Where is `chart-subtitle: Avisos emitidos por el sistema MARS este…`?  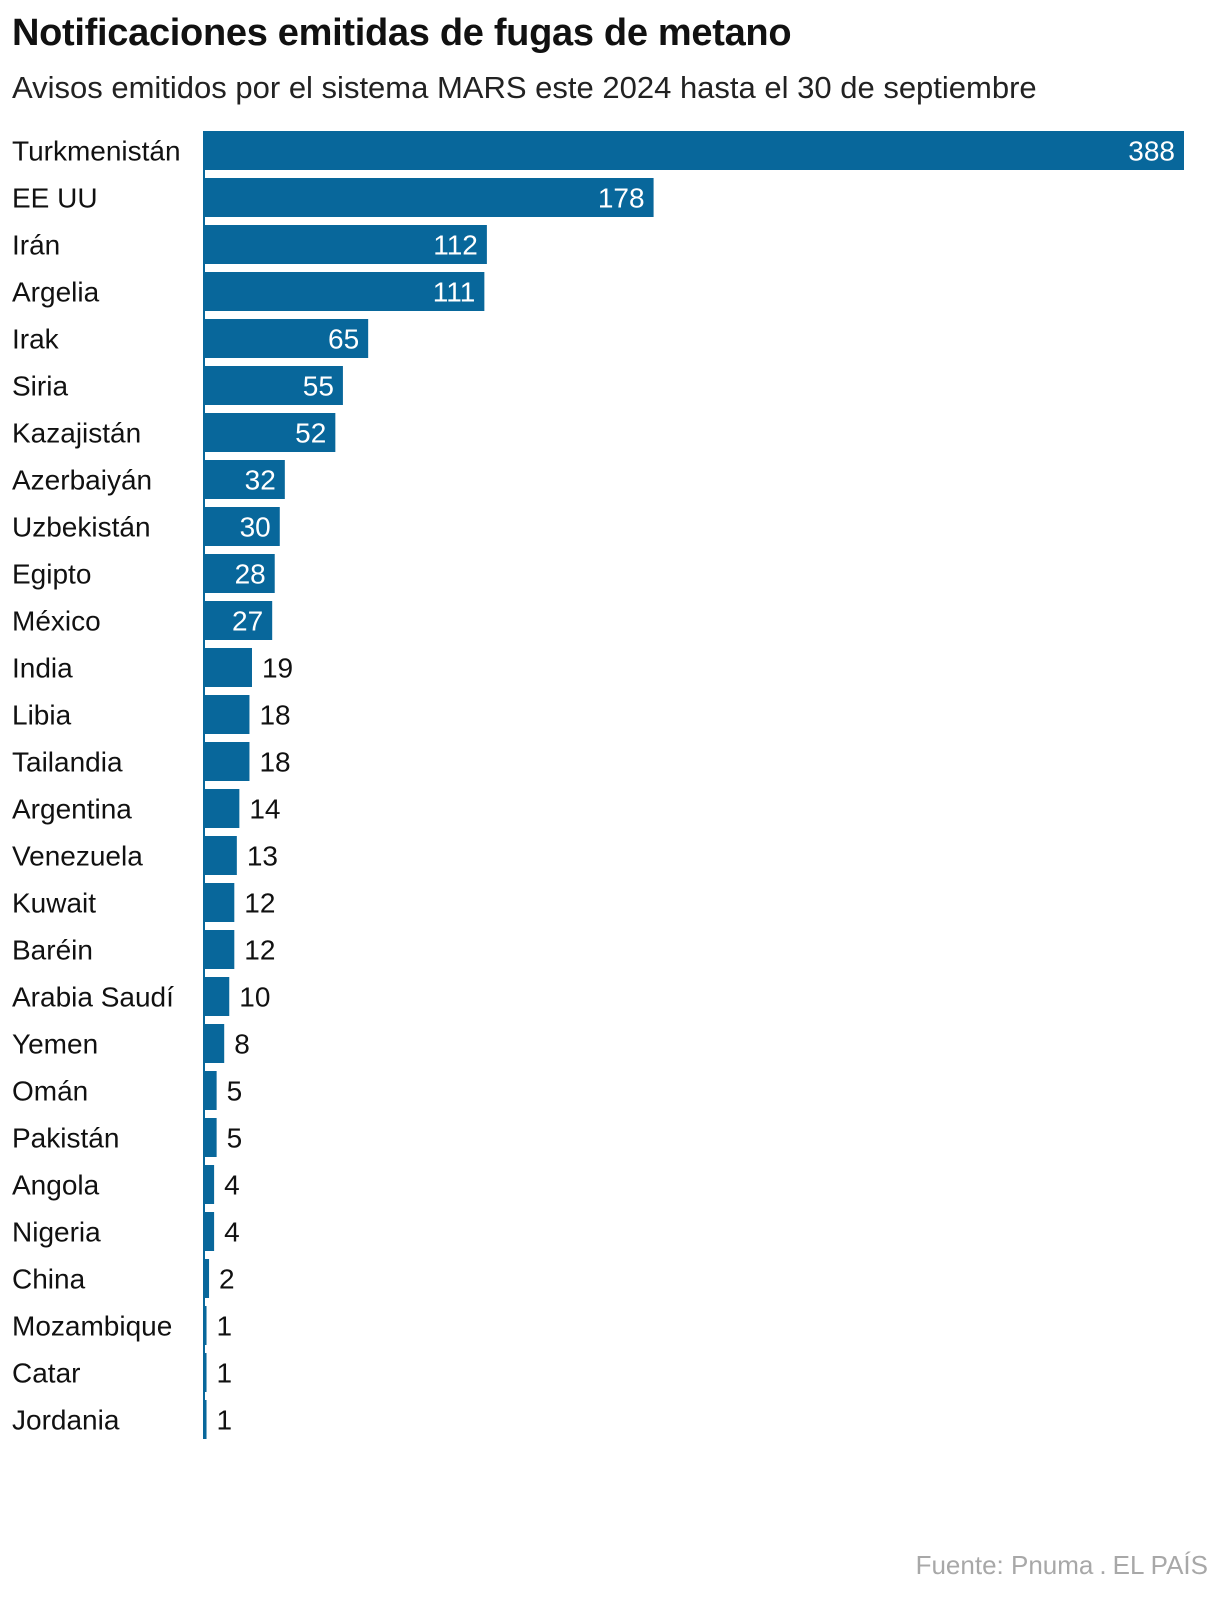
chart-subtitle: Avisos emitidos por el sistema MARS este… is located at coordinates (524, 87).